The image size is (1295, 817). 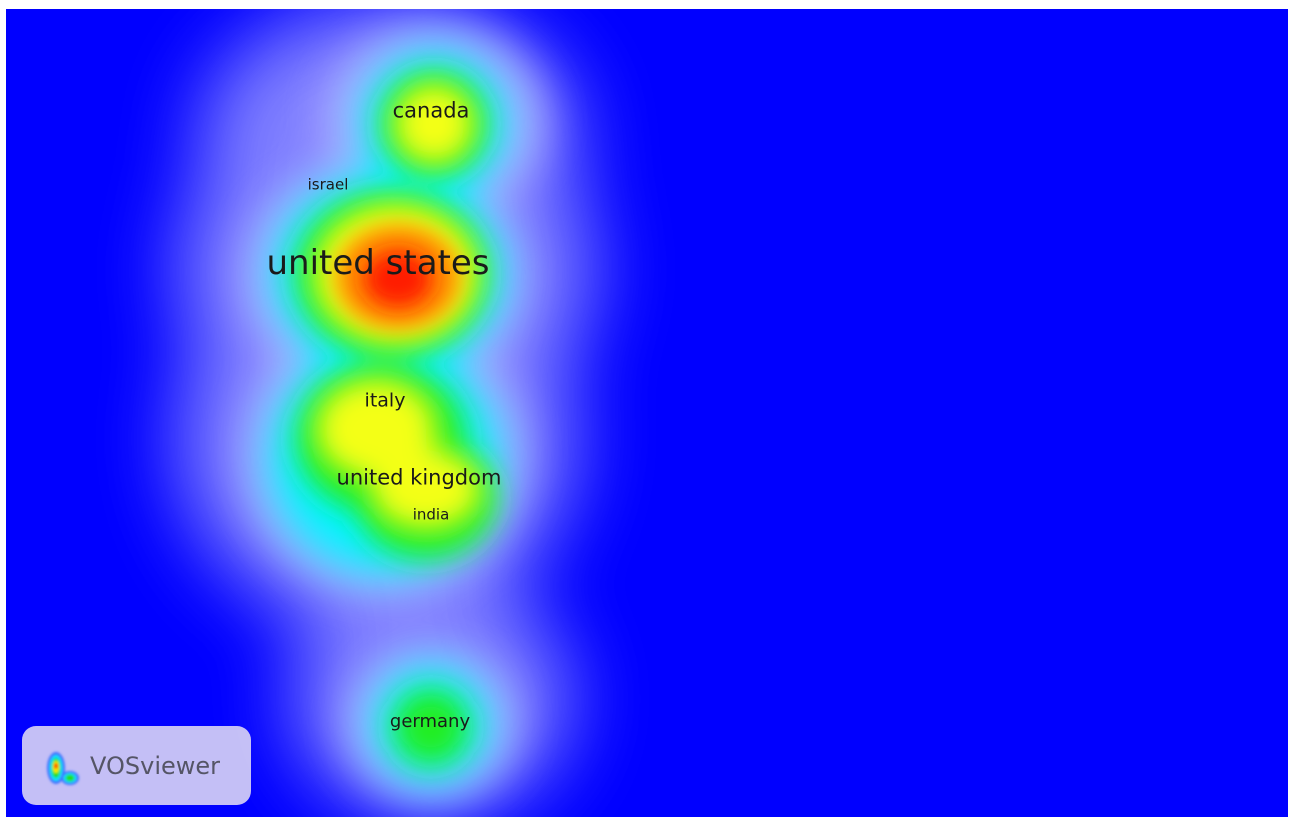 What do you see at coordinates (328, 184) in the screenshot?
I see `label-israel: israel` at bounding box center [328, 184].